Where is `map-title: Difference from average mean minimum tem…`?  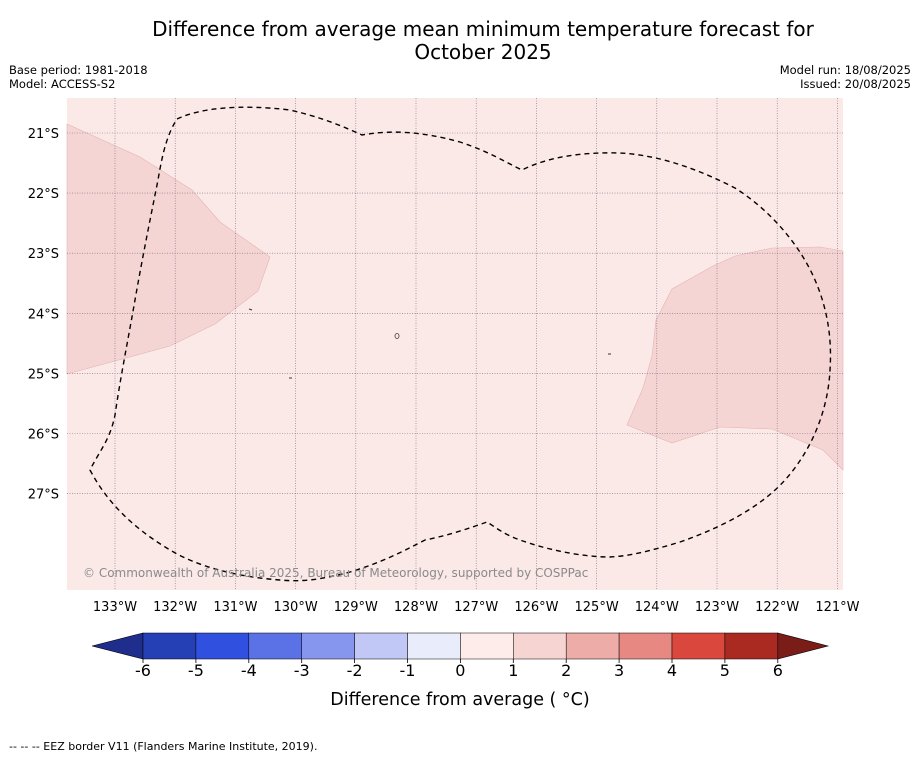
map-title: Difference from average mean minimum tem… is located at coordinates (459, 41).